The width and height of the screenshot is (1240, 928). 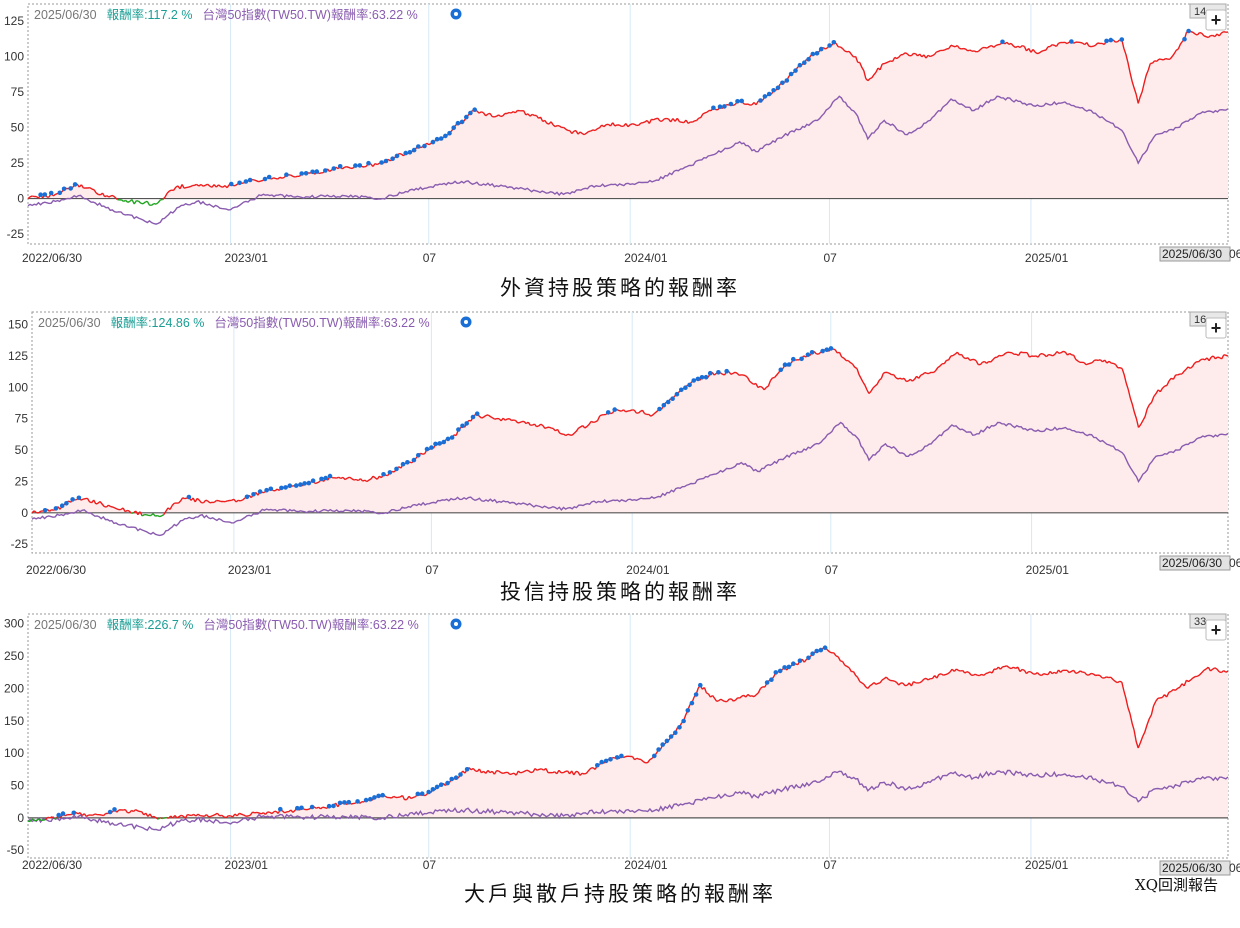 I want to click on chart-caption: 外資持股策略的報酬率, so click(x=620, y=288).